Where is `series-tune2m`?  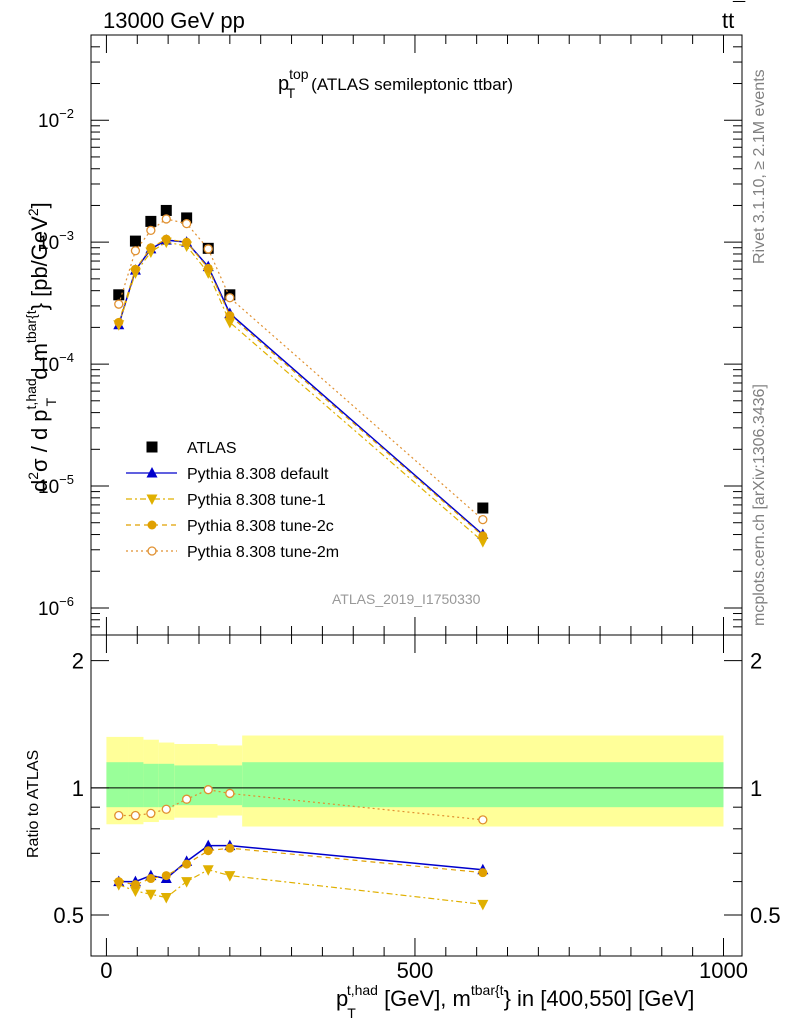
series-tune2m is located at coordinates (301, 369).